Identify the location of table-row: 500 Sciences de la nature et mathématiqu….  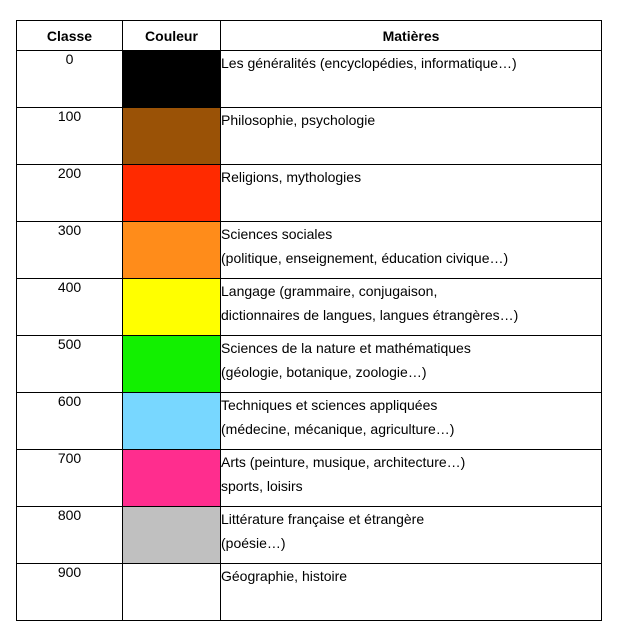
(309, 364).